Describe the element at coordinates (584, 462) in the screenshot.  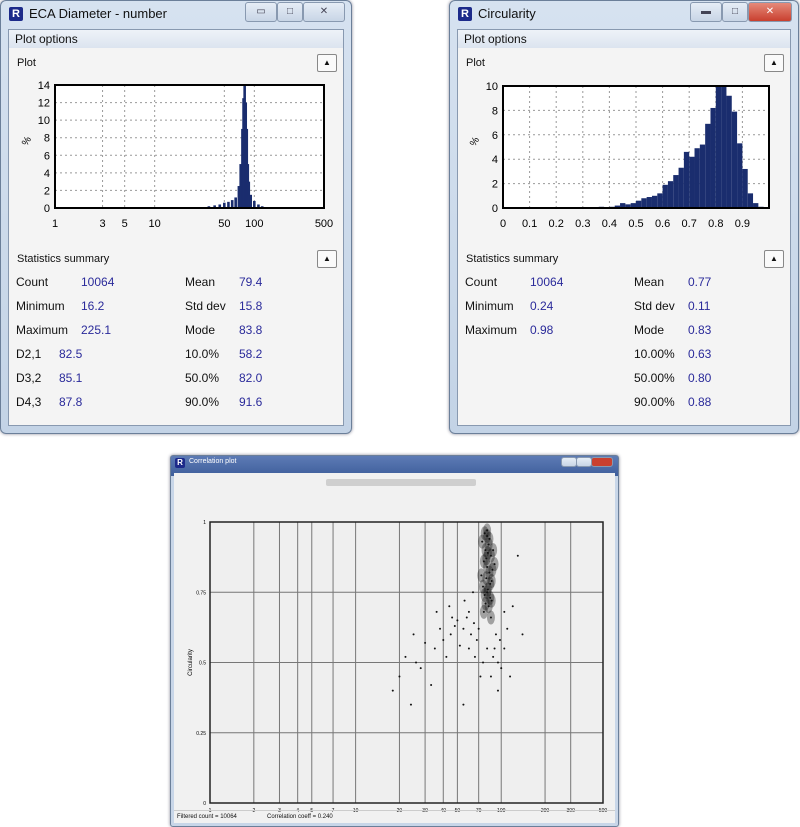
I see `maximize-button` at that location.